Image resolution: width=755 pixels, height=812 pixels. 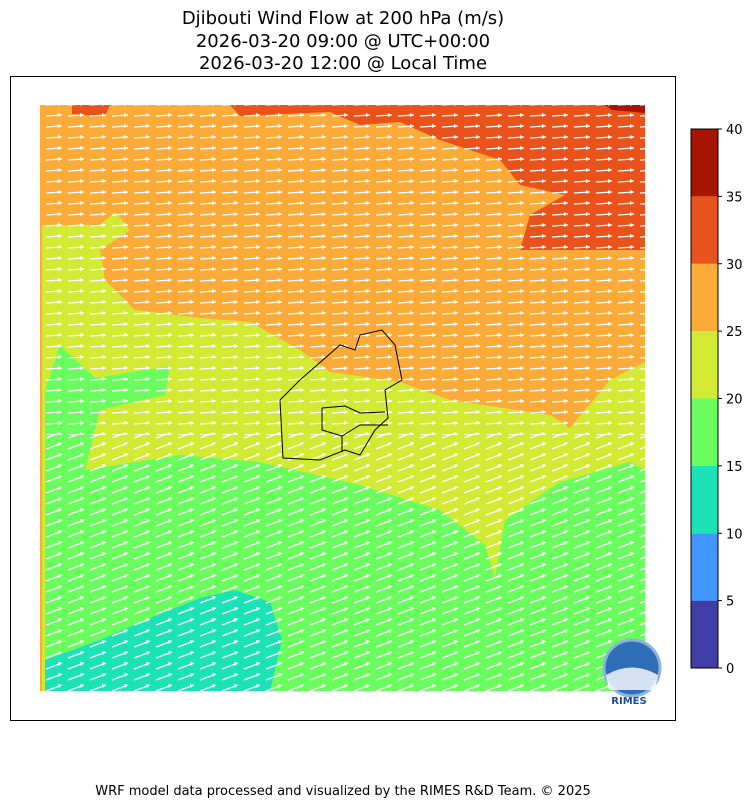 What do you see at coordinates (632, 678) in the screenshot?
I see `logo-wave` at bounding box center [632, 678].